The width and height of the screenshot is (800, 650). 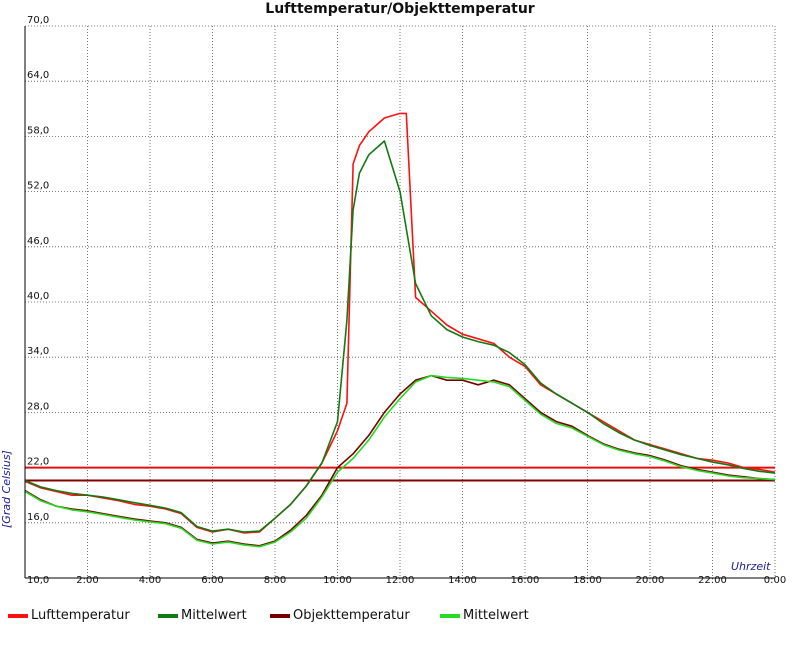 What do you see at coordinates (150, 580) in the screenshot?
I see `x-tick-label: 4:00` at bounding box center [150, 580].